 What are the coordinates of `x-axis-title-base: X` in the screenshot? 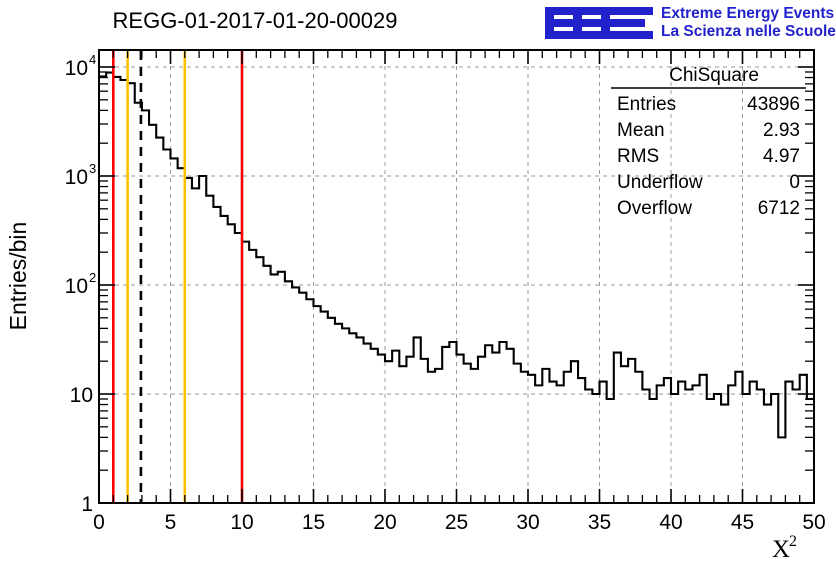 It's located at (781, 549).